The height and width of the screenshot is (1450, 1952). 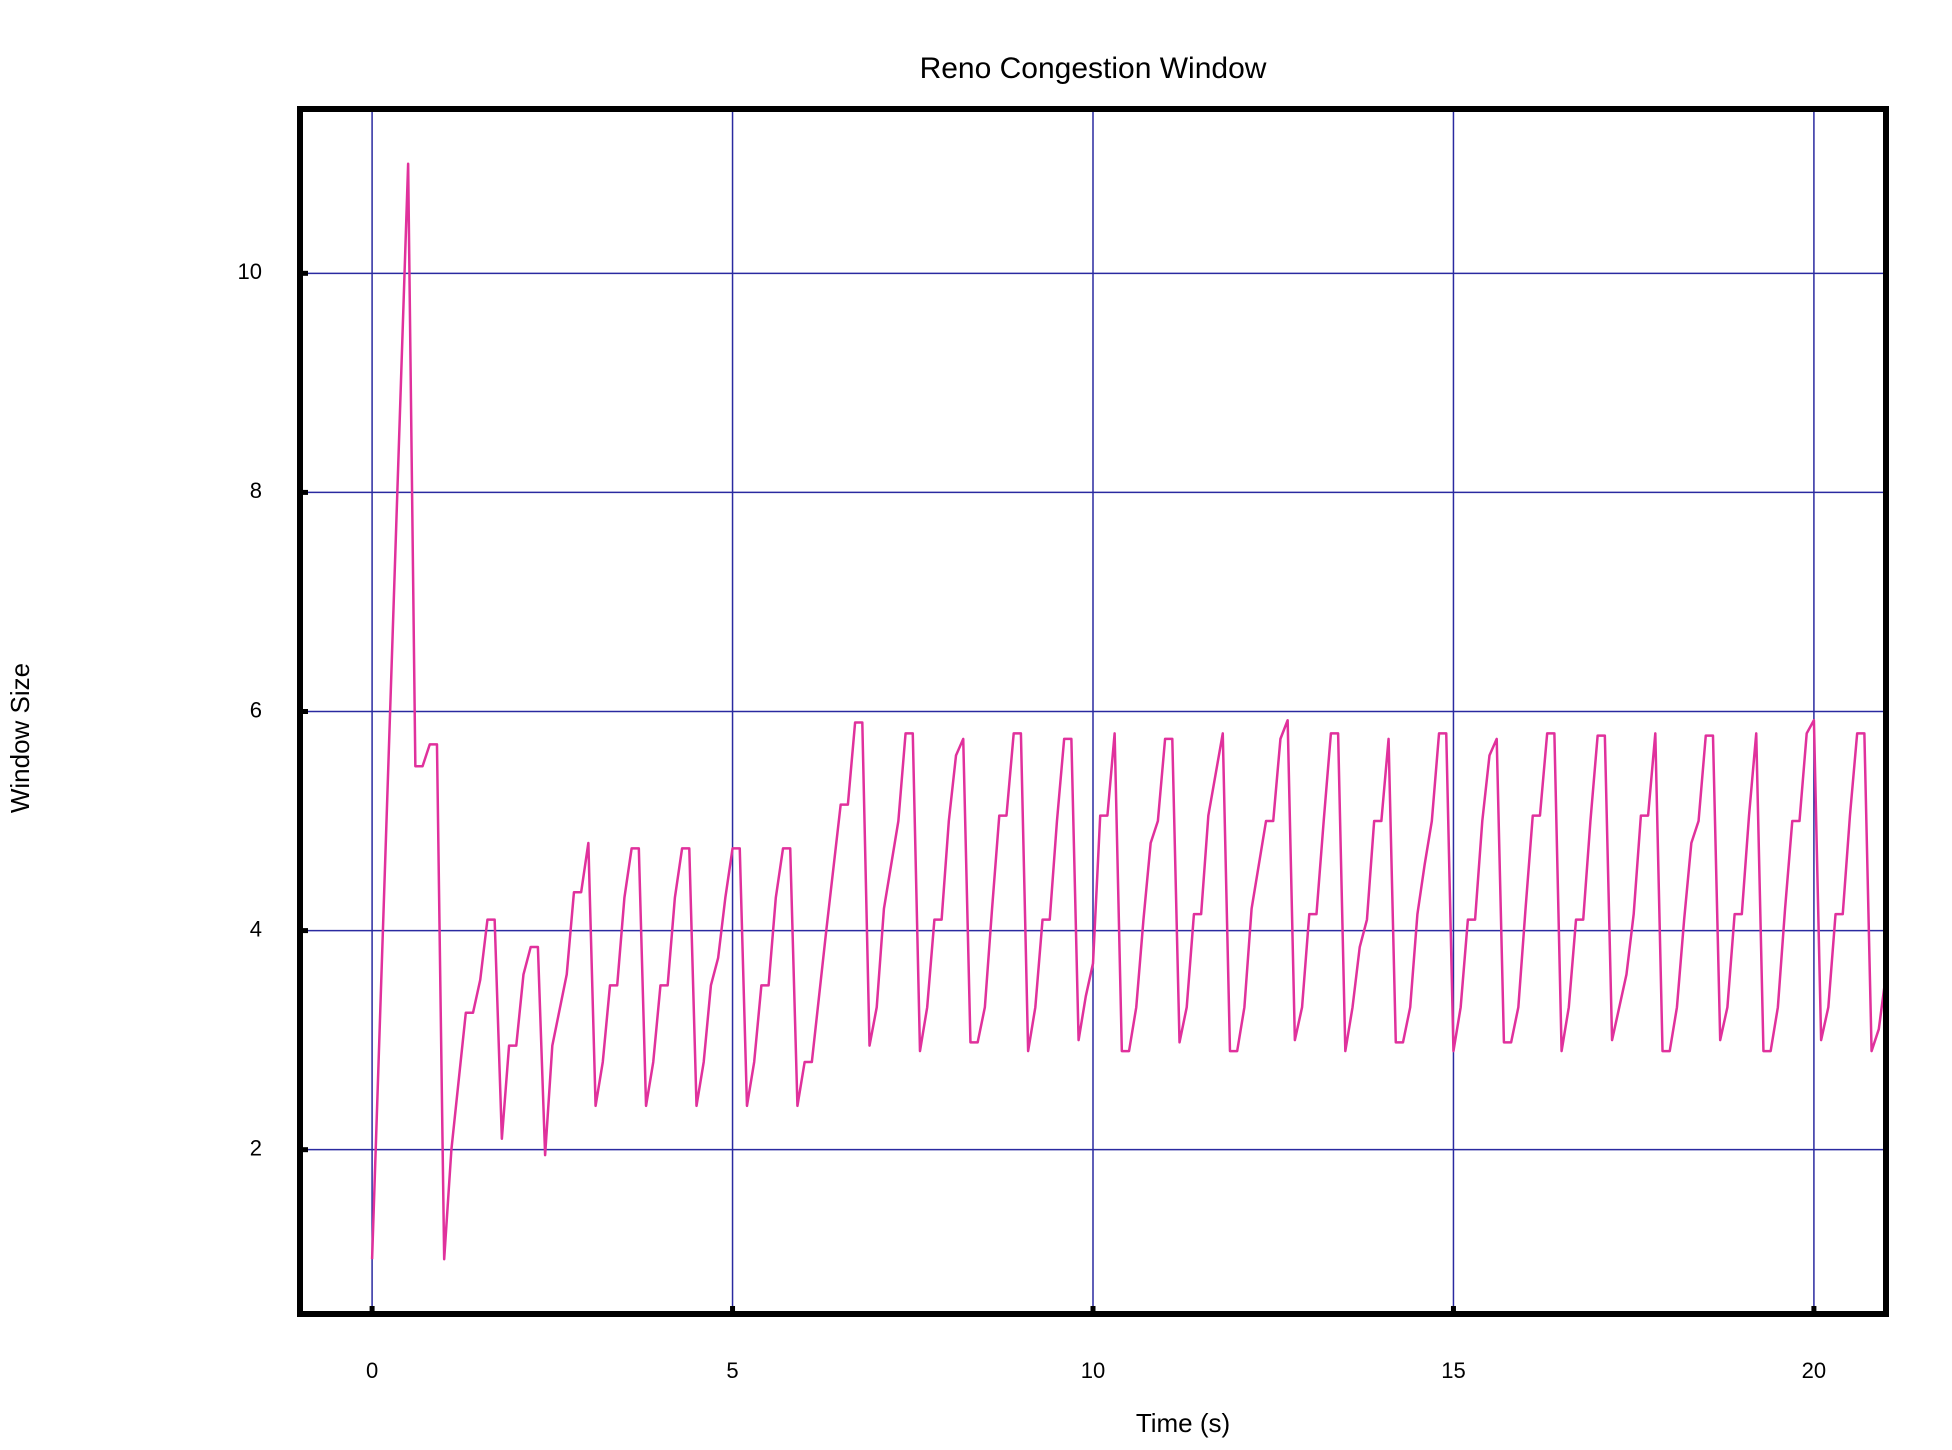 I want to click on x-tick-label: 0, so click(x=372, y=1370).